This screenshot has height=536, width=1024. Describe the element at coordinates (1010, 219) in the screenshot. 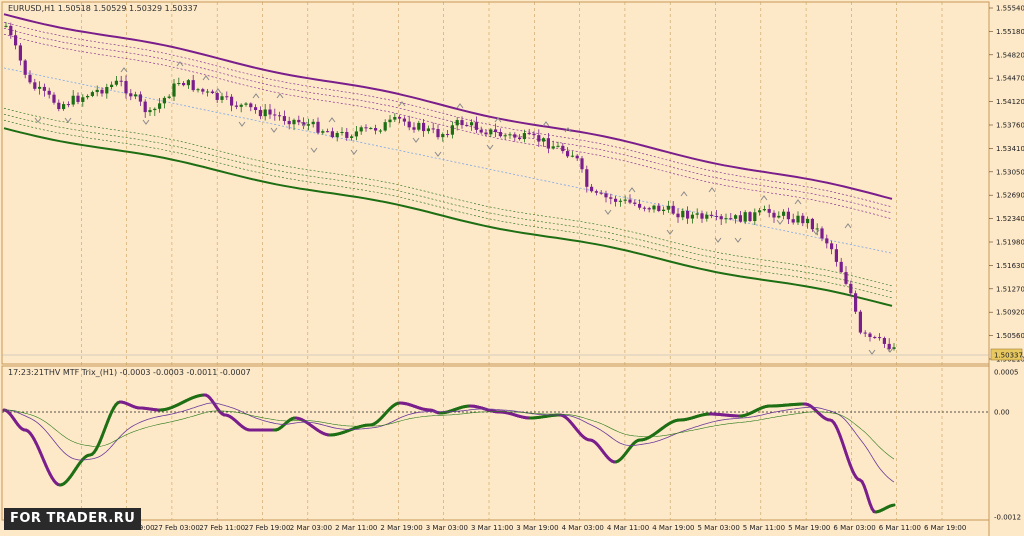

I see `price-label: 1.52340` at that location.